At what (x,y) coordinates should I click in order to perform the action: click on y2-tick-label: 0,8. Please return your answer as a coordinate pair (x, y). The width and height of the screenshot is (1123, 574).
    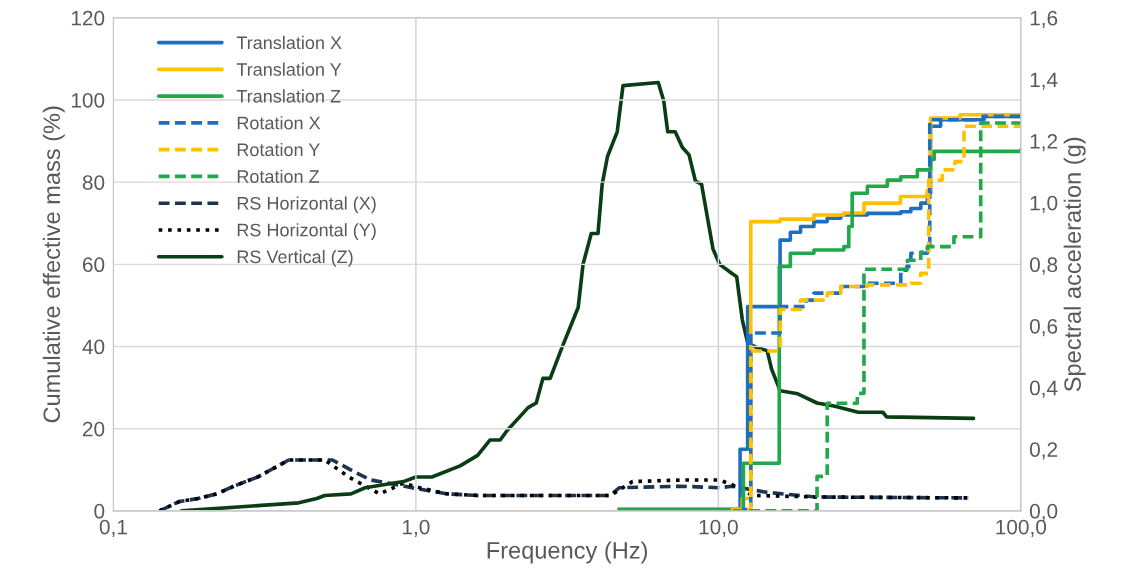
    Looking at the image, I should click on (1043, 266).